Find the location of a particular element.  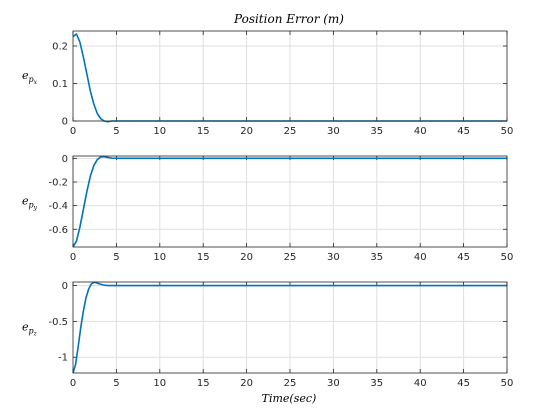

chart-title: Position Error (m) is located at coordinates (288, 19).